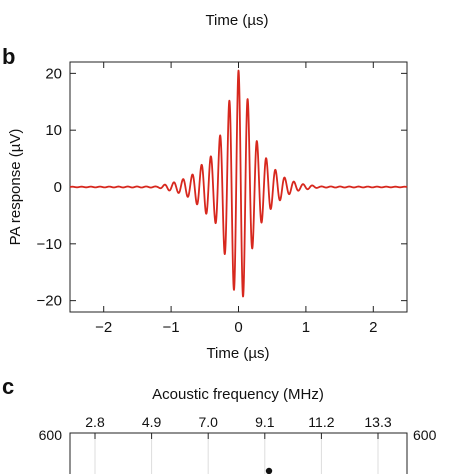  What do you see at coordinates (238, 453) in the screenshot?
I see `plot-frame-c` at bounding box center [238, 453].